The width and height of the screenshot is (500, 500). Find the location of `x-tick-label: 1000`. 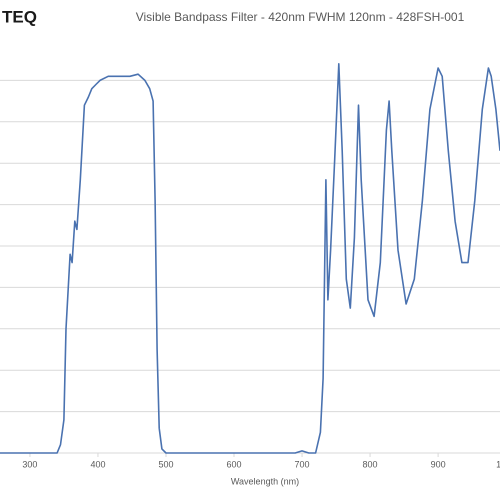

x-tick-label: 1000 is located at coordinates (498, 464).